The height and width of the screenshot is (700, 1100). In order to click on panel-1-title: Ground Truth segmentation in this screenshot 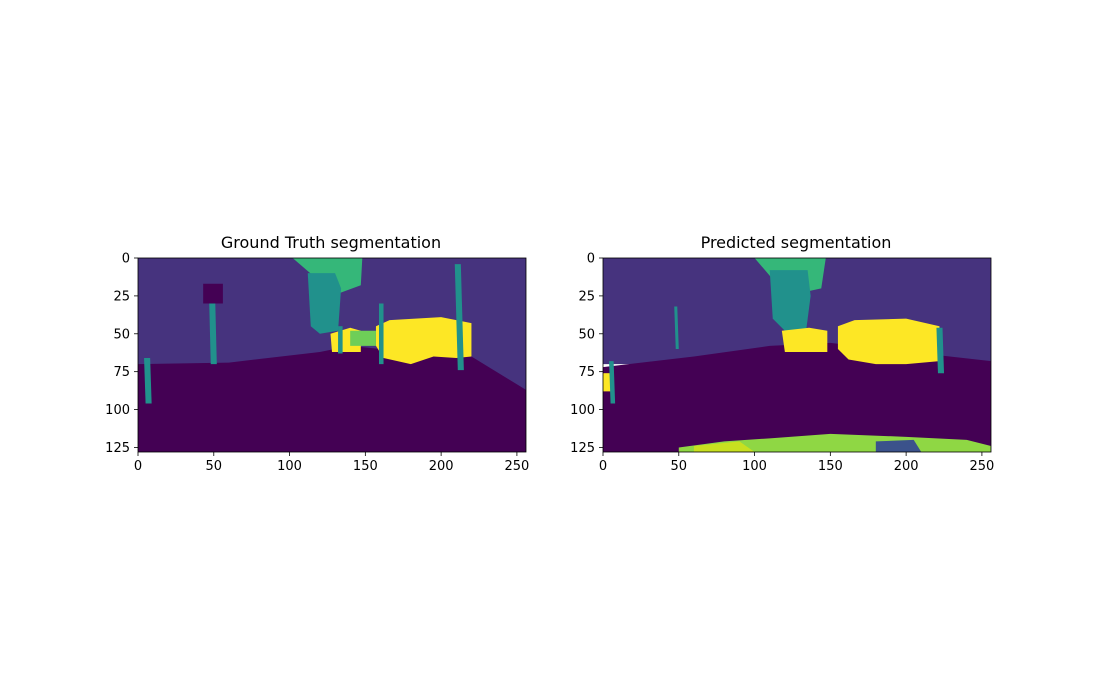, I will do `click(331, 242)`.